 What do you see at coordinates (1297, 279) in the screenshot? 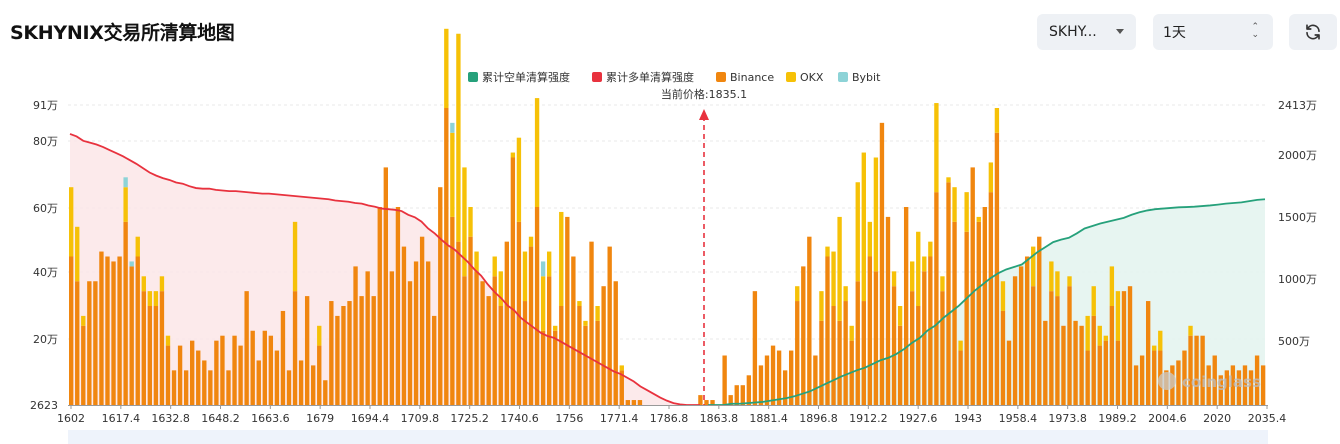
I see `y-right-tick: 1000万` at bounding box center [1297, 279].